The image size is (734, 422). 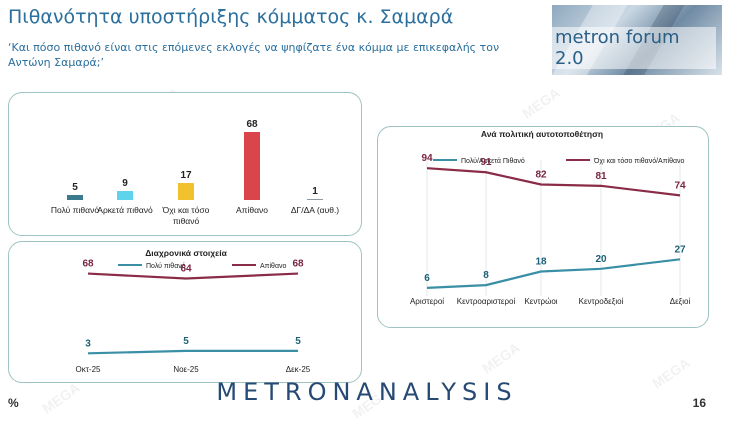 I want to click on metron-analysis-brand: METRONANALYSIS, so click(x=367, y=392).